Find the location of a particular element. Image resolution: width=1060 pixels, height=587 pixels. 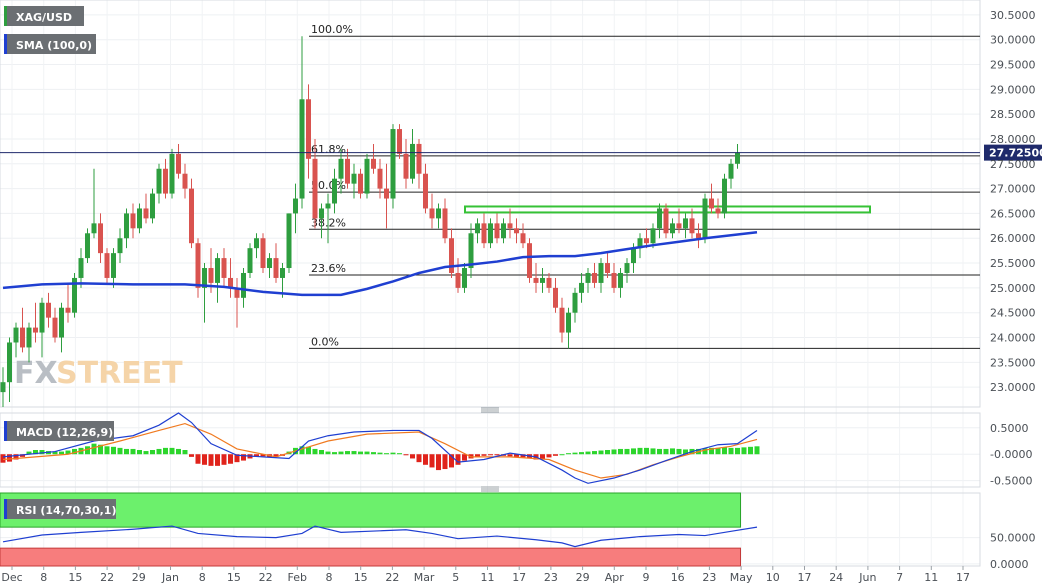

macd-panel-resize-handle is located at coordinates (490, 410).